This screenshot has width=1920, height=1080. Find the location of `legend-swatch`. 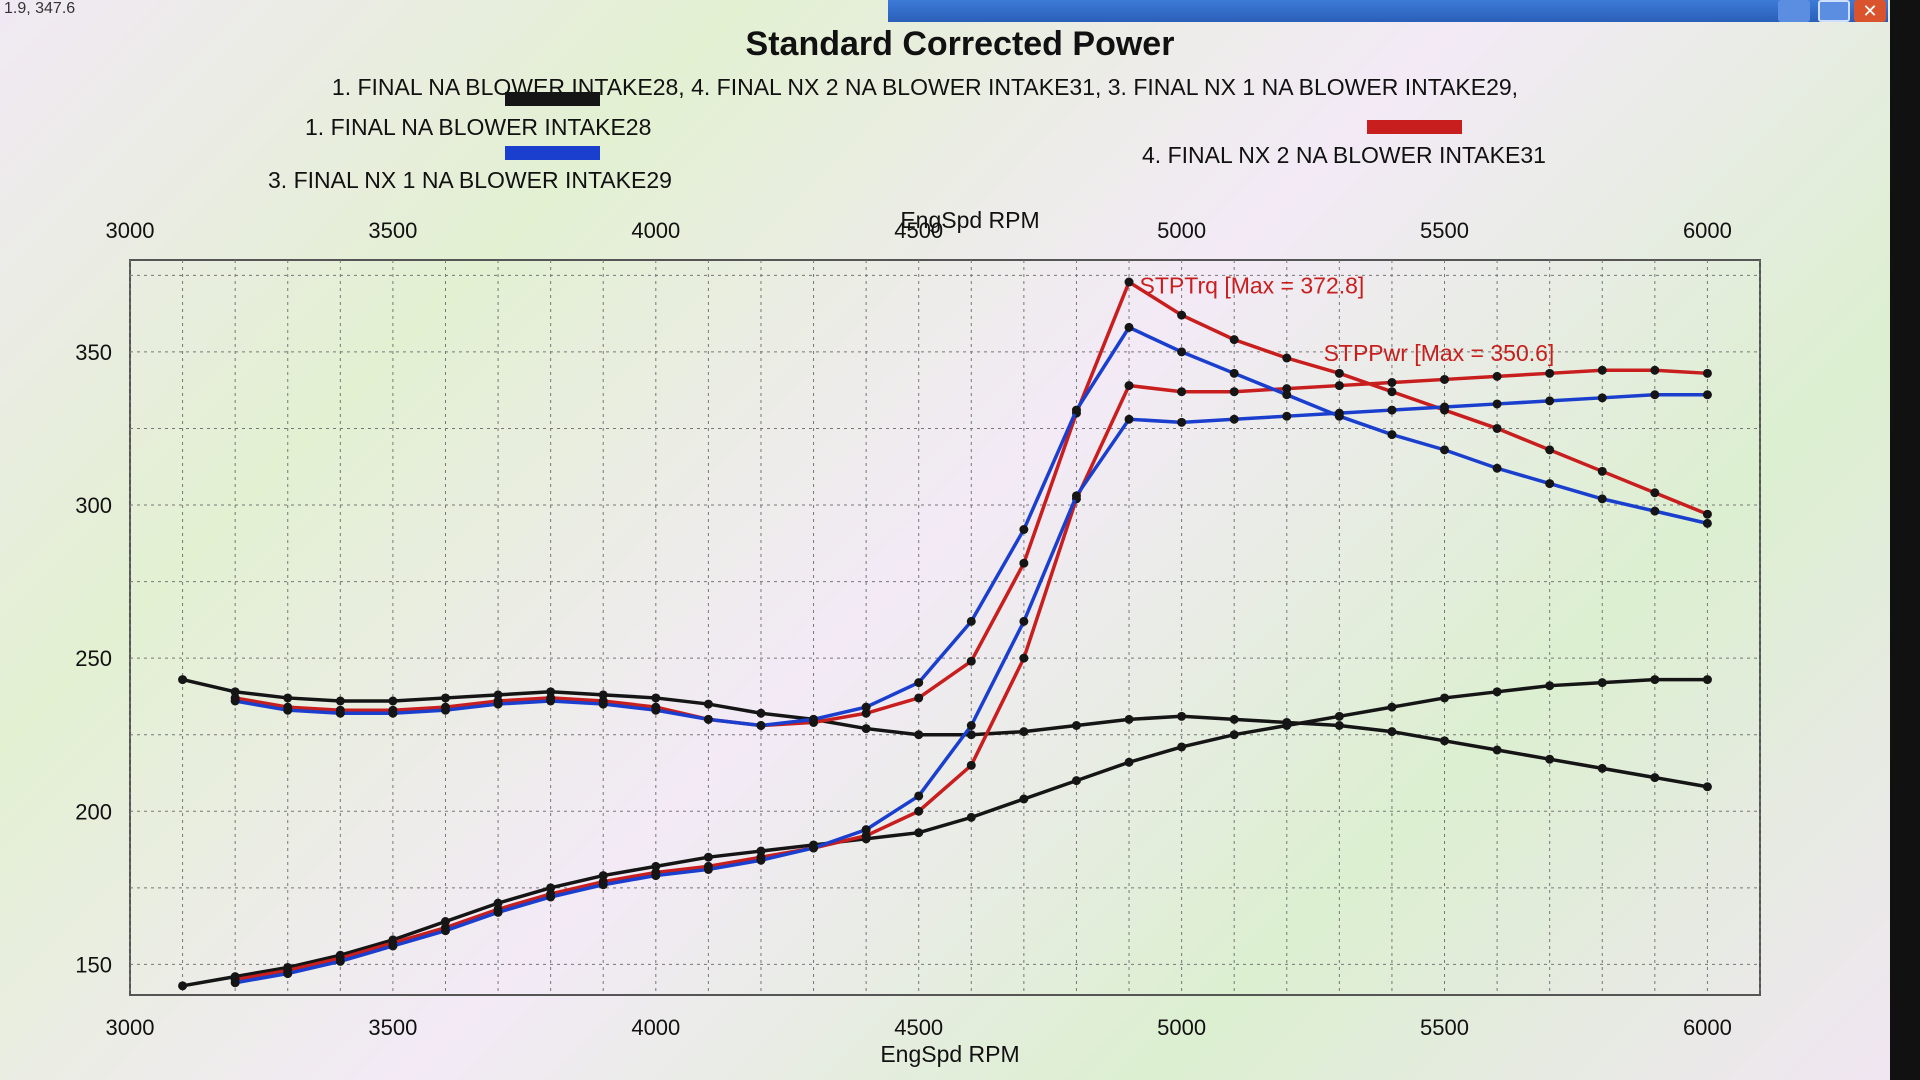

legend-swatch is located at coordinates (1414, 127).